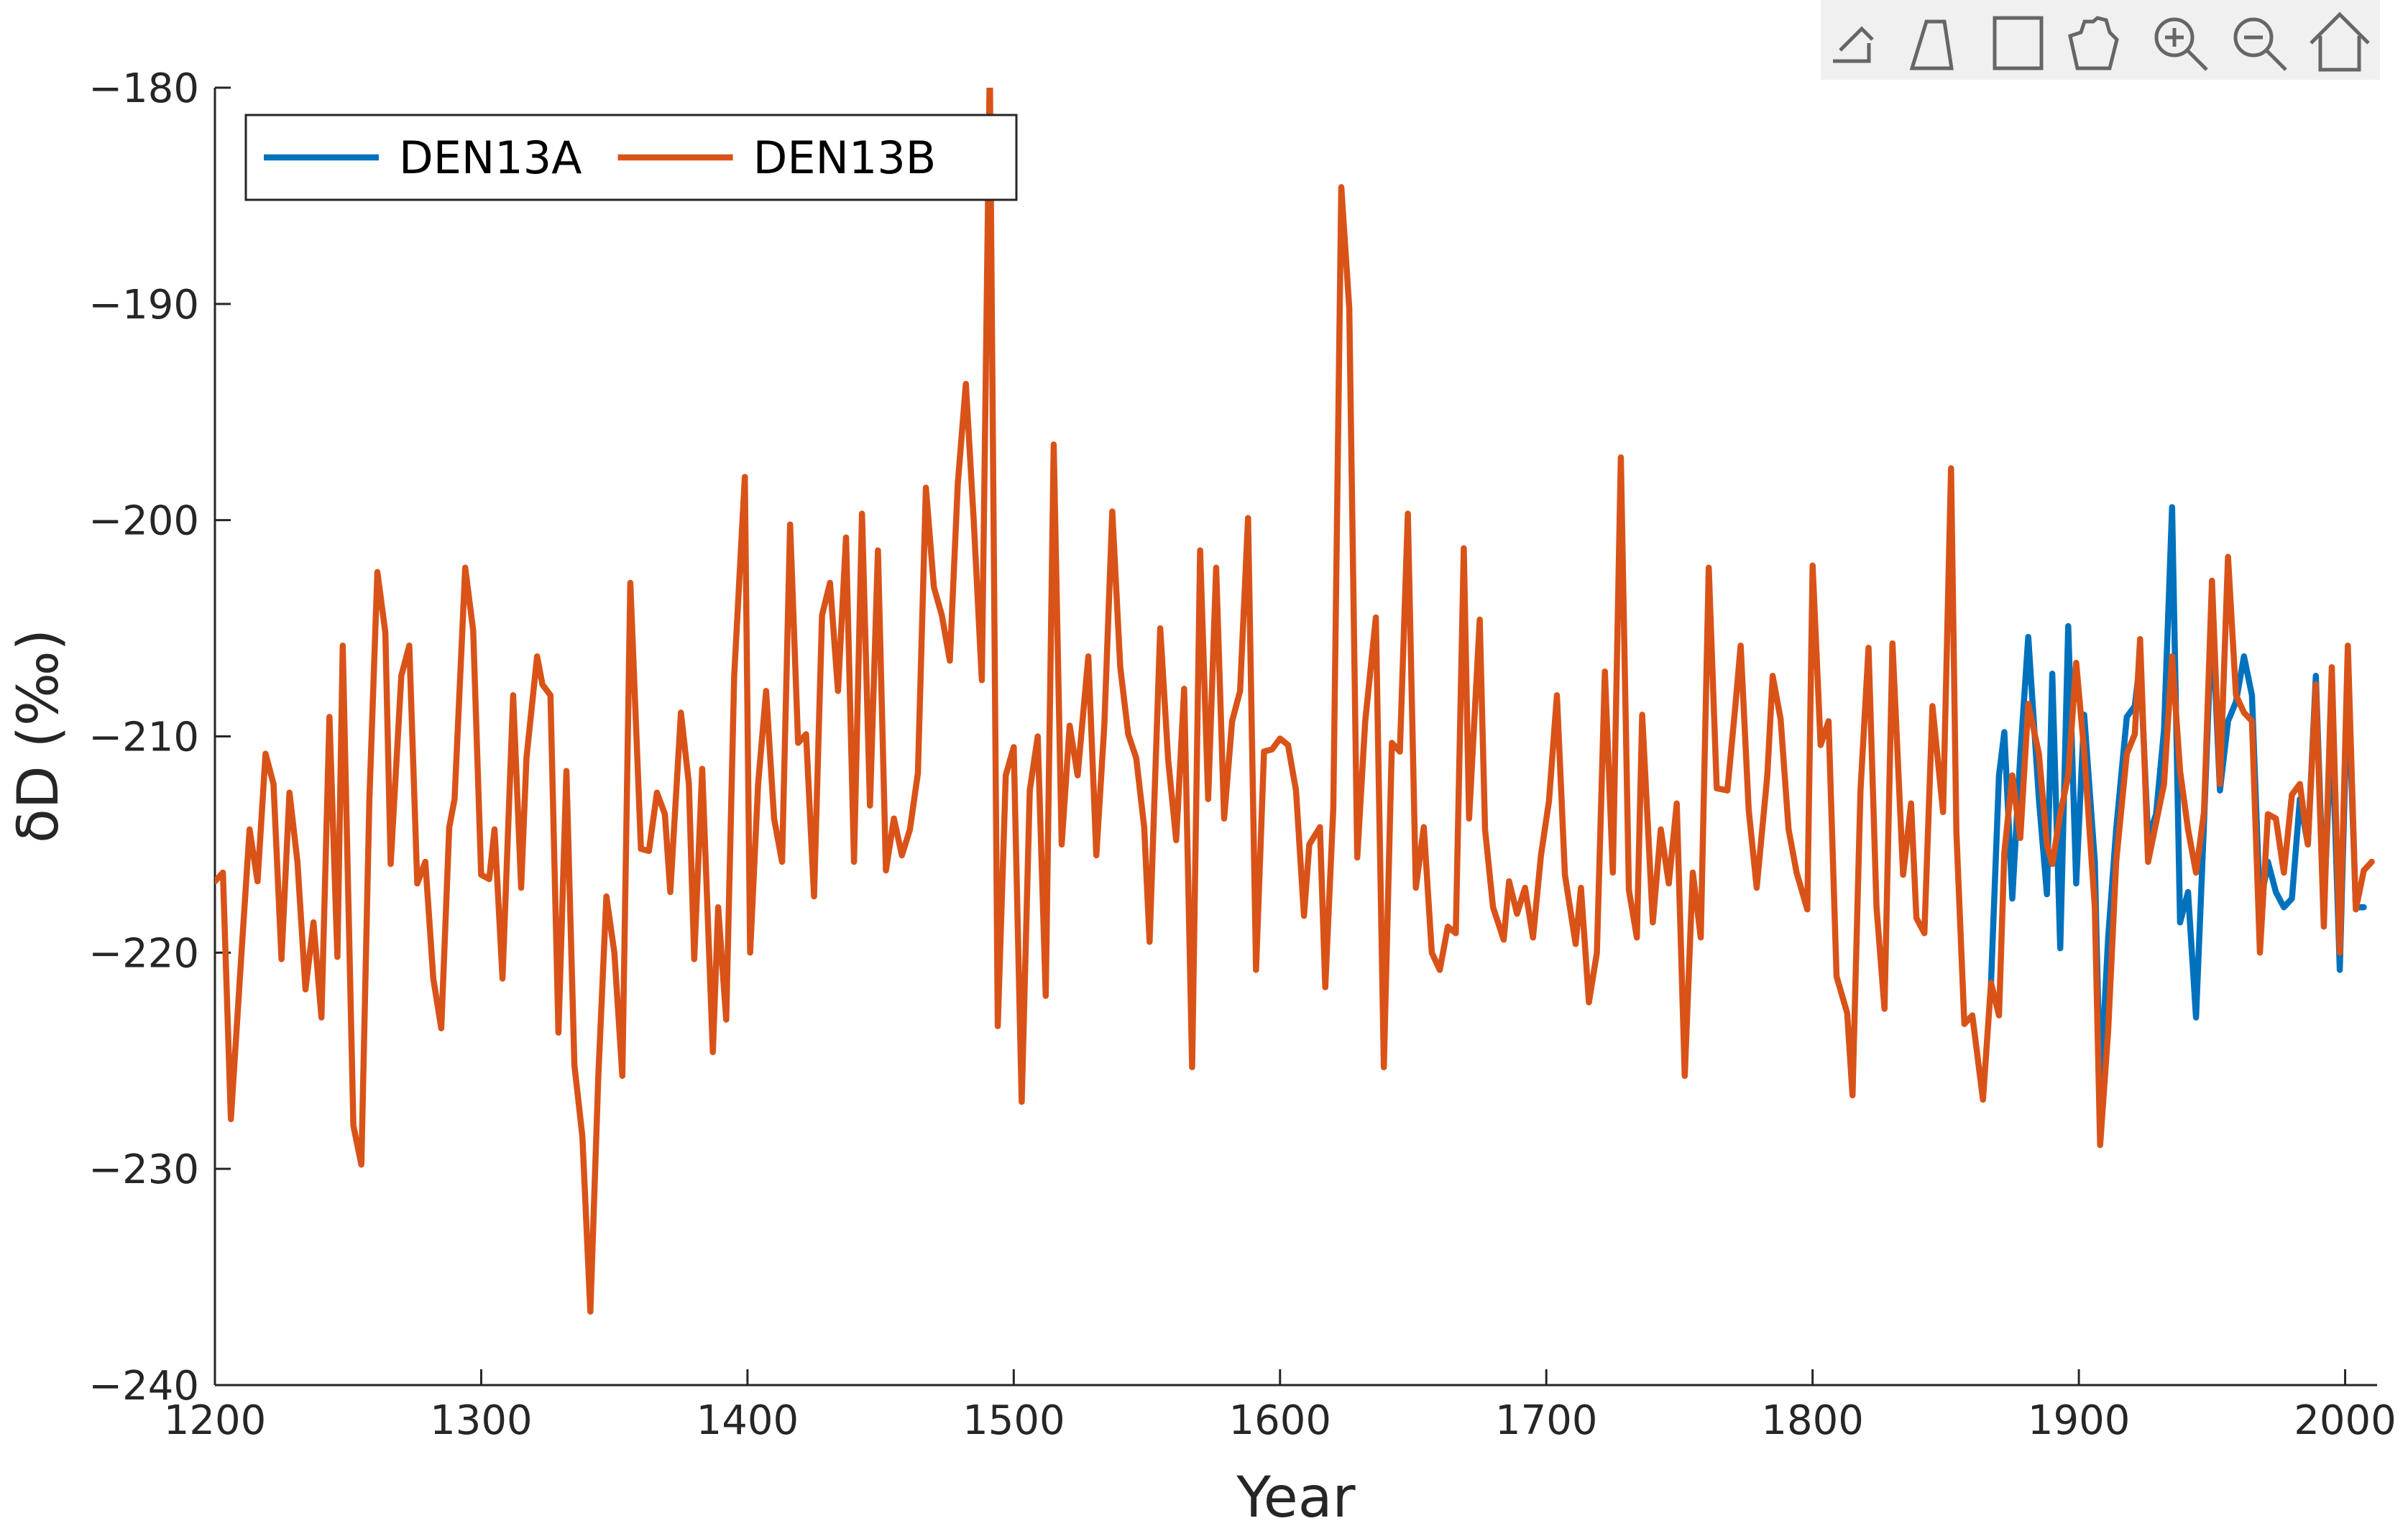 Image resolution: width=2408 pixels, height=1531 pixels. What do you see at coordinates (2253, 37) in the screenshot?
I see `zoom-out-icon` at bounding box center [2253, 37].